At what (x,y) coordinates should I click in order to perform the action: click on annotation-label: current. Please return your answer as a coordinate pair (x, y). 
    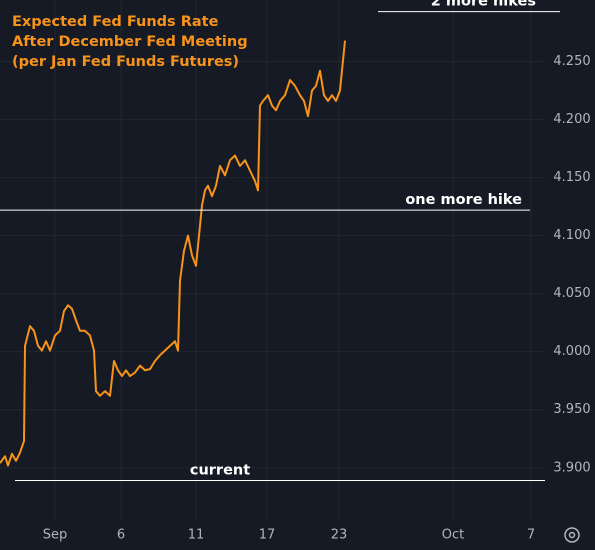
    Looking at the image, I should click on (220, 471).